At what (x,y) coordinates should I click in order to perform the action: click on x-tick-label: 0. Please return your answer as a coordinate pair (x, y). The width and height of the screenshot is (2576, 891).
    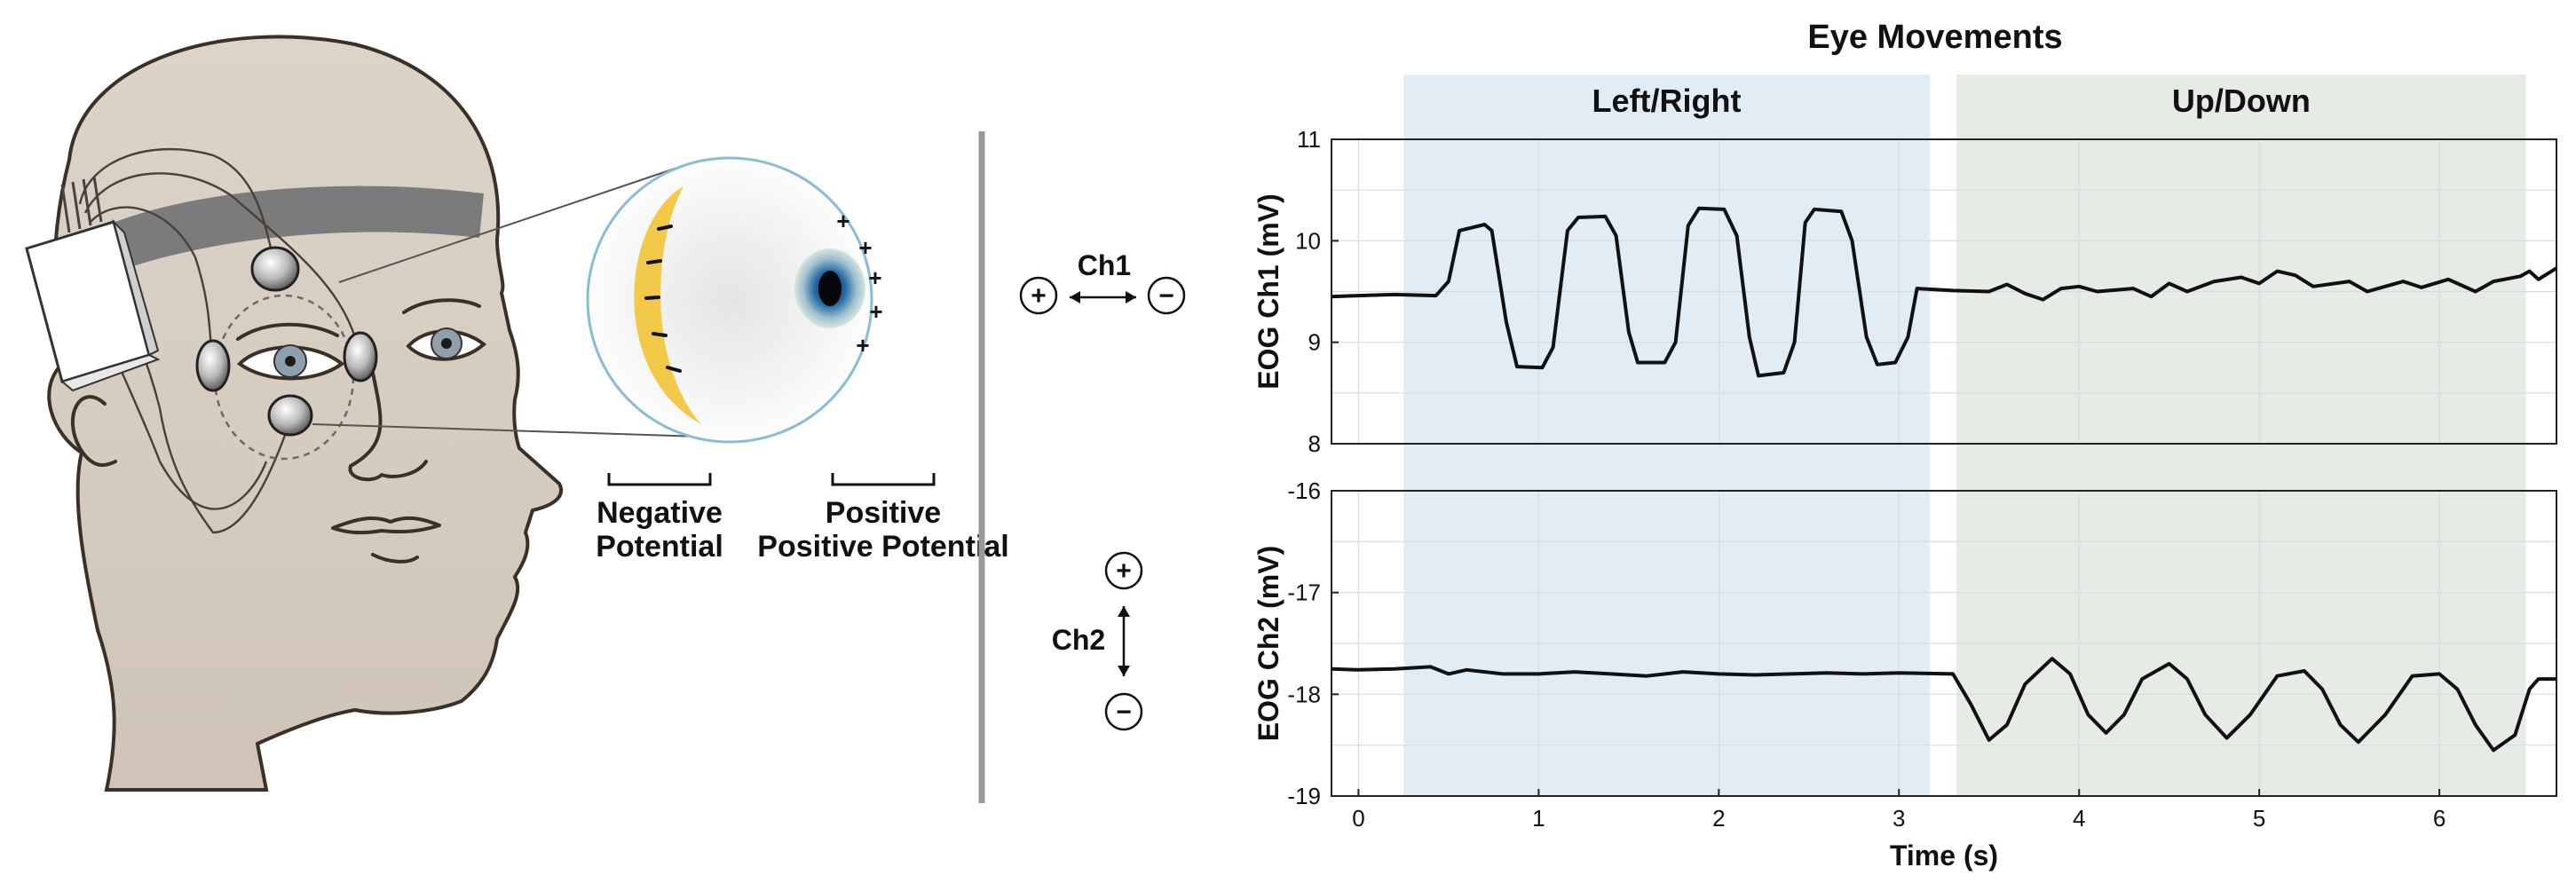
    Looking at the image, I should click on (1358, 818).